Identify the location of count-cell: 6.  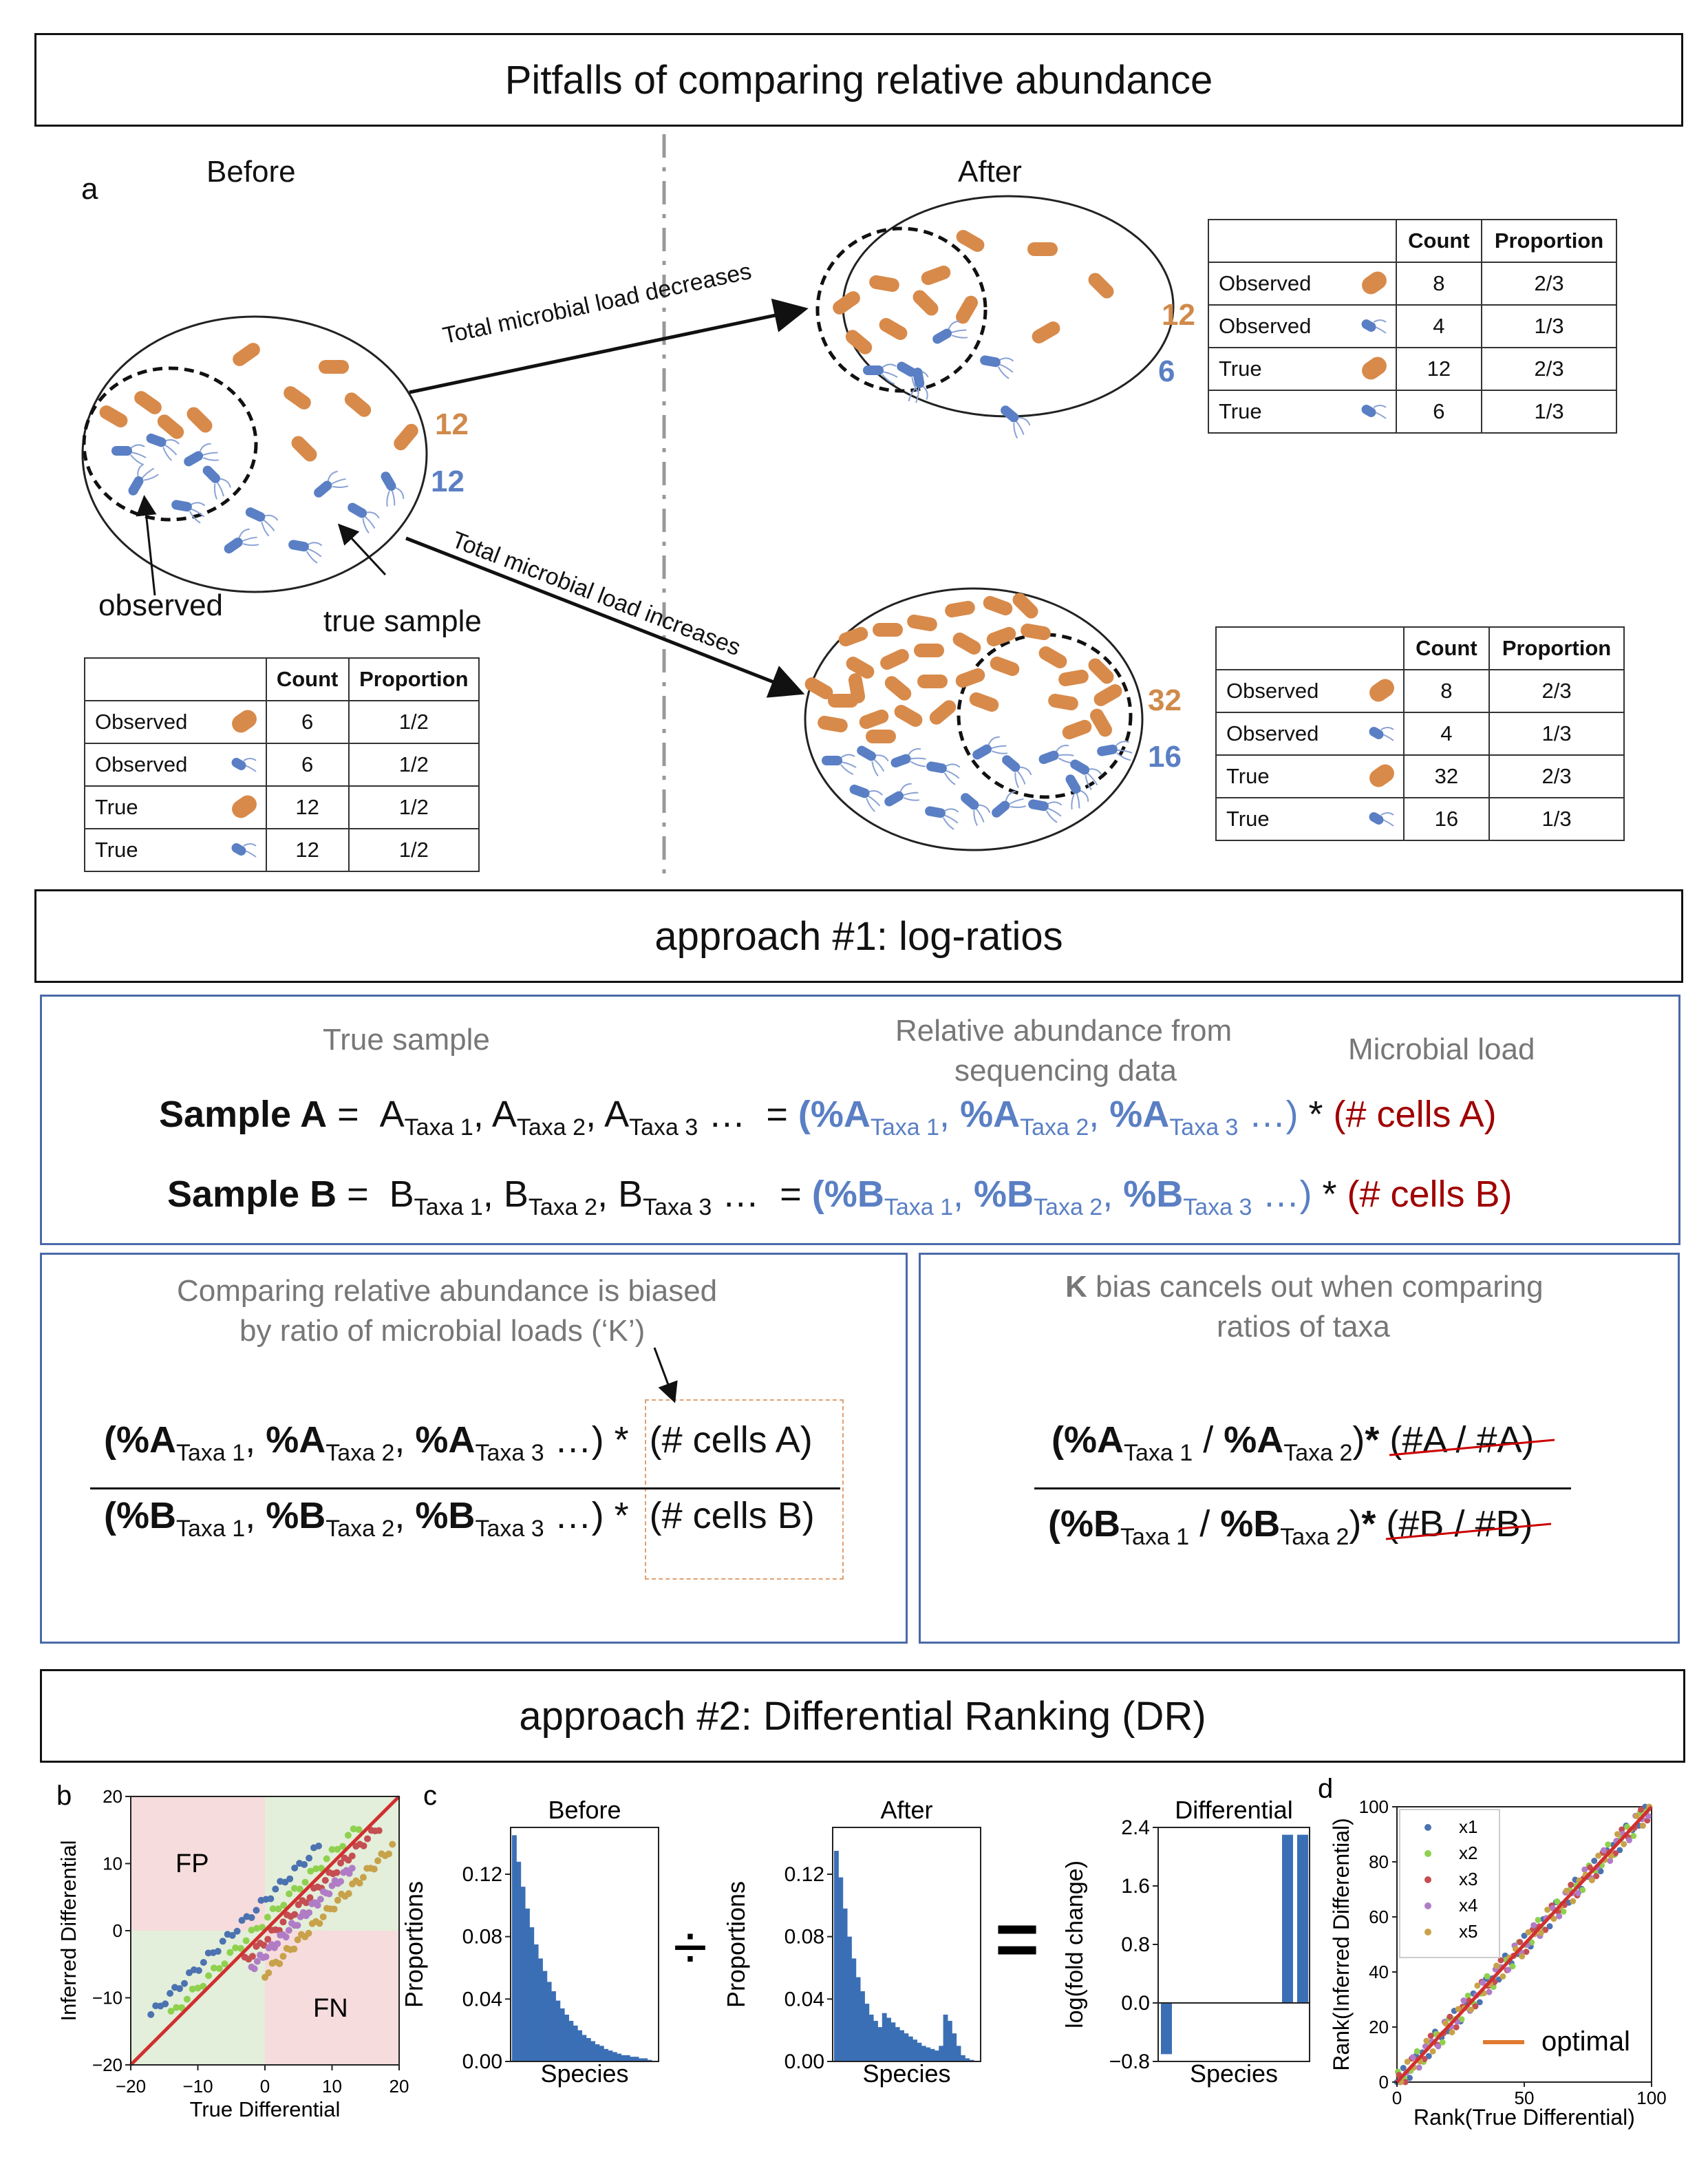
(307, 765).